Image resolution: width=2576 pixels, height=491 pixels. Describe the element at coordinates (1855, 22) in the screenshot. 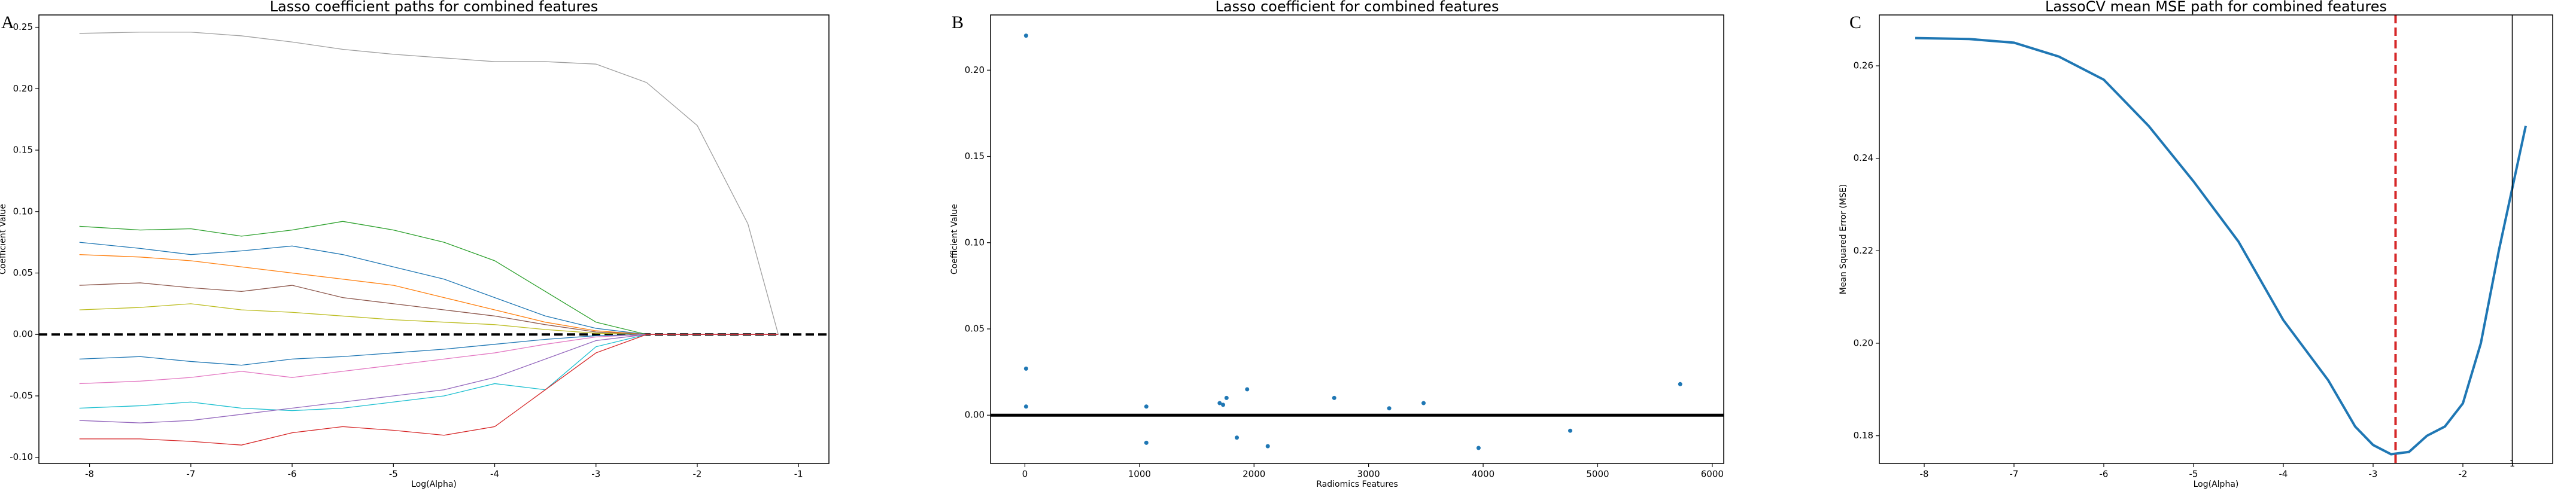

I see `panel-label: C` at that location.